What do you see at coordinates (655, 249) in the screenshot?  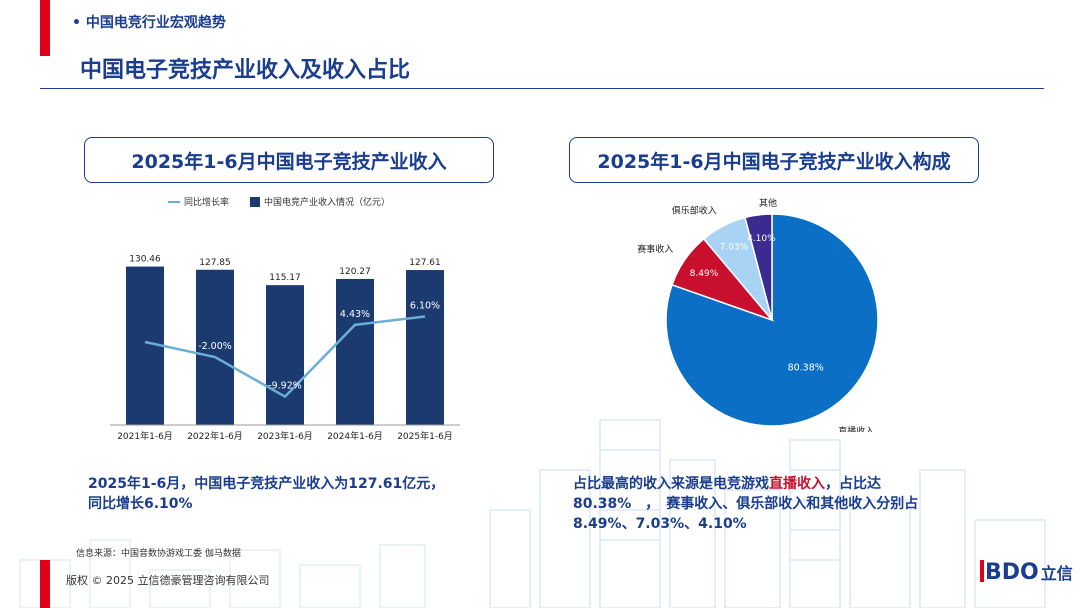 I see `slice-category-label: 赛事收入` at bounding box center [655, 249].